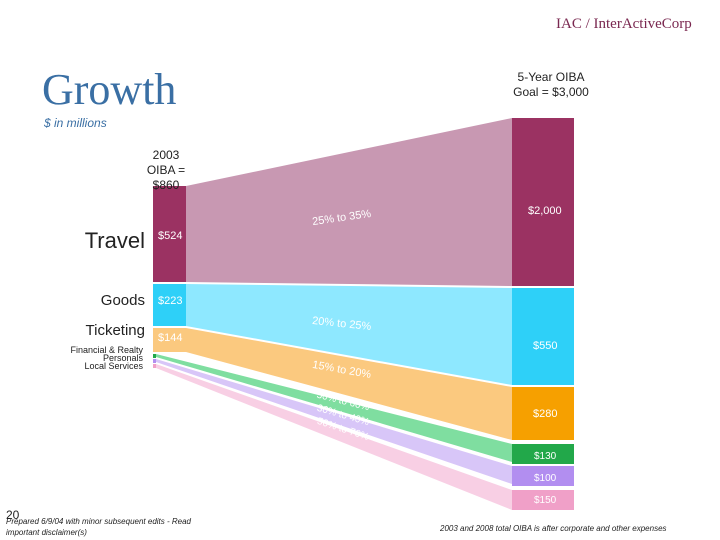 The height and width of the screenshot is (540, 720). Describe the element at coordinates (166, 170) in the screenshot. I see `oiba-2003-label: 2003 OIBA = $860` at that location.